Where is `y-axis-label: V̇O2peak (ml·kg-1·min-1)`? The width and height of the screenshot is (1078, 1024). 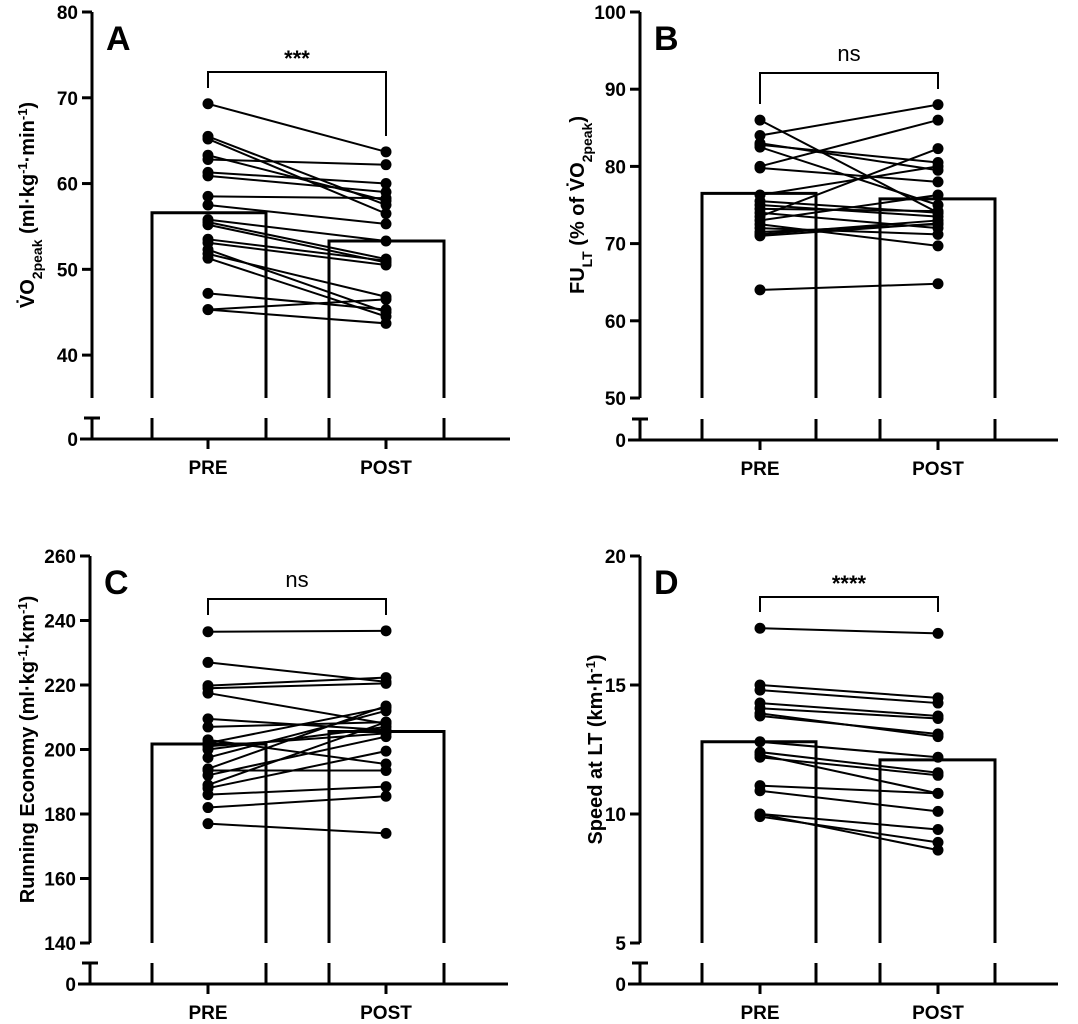
y-axis-label: V̇O2peak (ml·kg-1·min-1) is located at coordinates (30, 205).